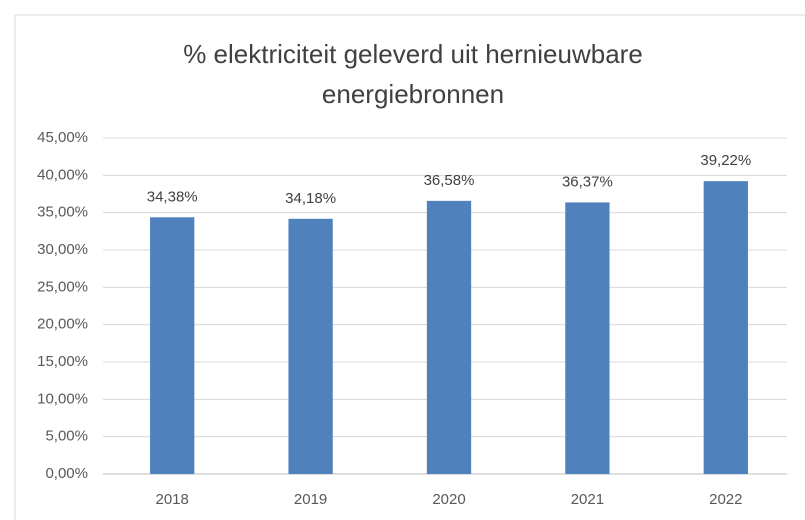 This screenshot has height=520, width=805. Describe the element at coordinates (62, 249) in the screenshot. I see `y-tick-label: 30,00%` at that location.